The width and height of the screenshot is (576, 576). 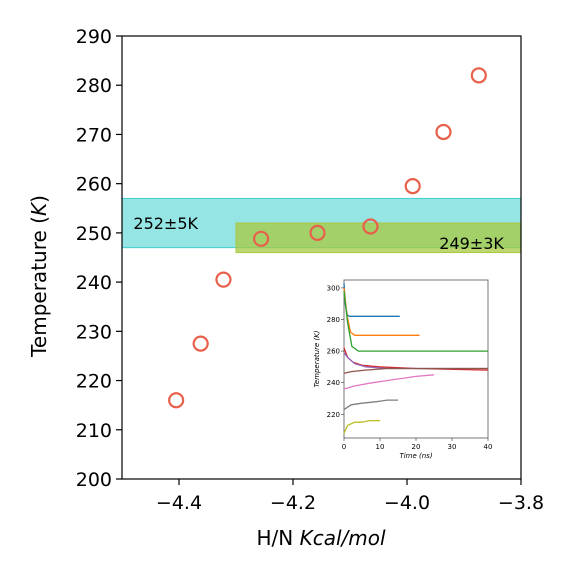 I want to click on y-tick-label: 220, so click(x=94, y=382).